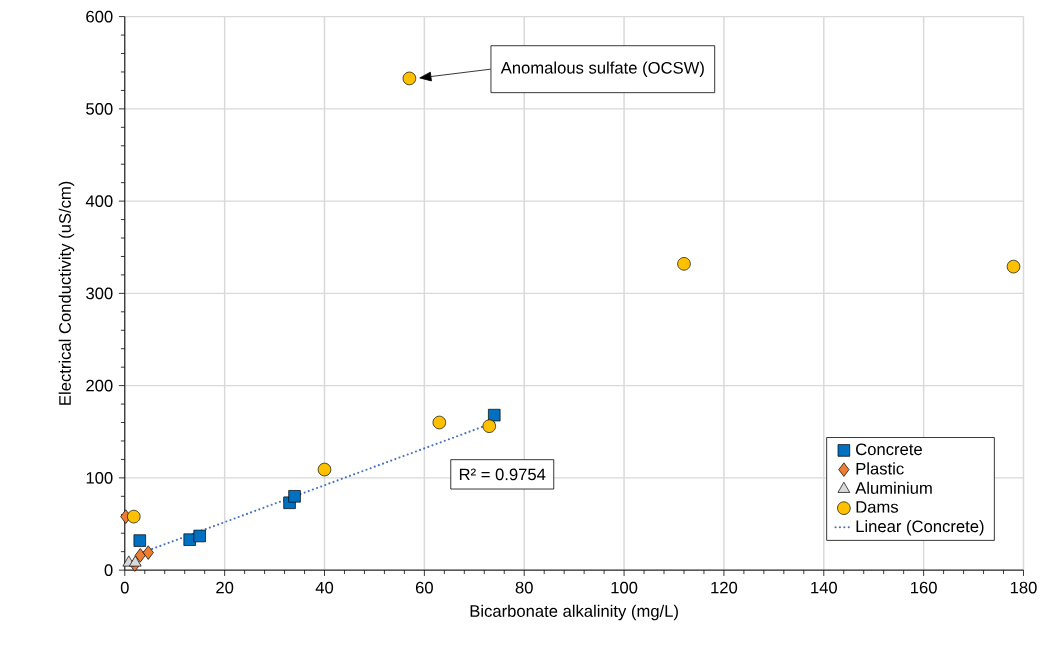 Image resolution: width=1045 pixels, height=653 pixels. I want to click on y-tick-label: 200, so click(99, 385).